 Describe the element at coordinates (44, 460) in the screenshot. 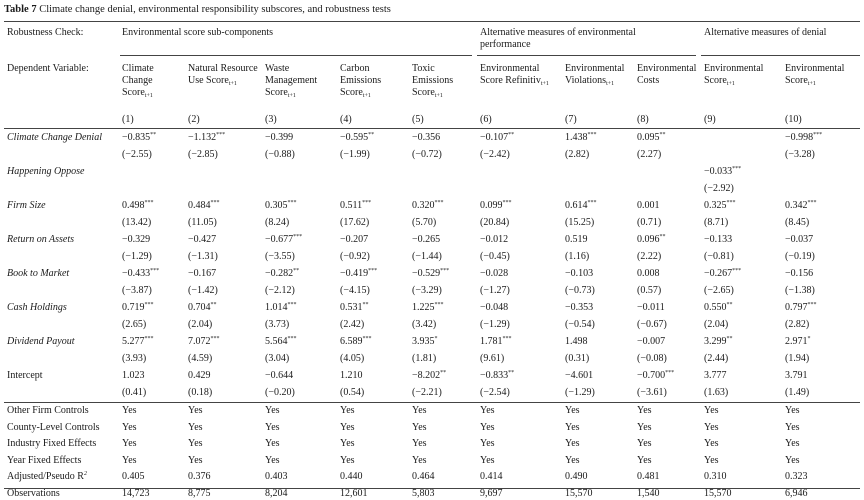

I see `footer-row-label: Year Fixed Effects` at that location.